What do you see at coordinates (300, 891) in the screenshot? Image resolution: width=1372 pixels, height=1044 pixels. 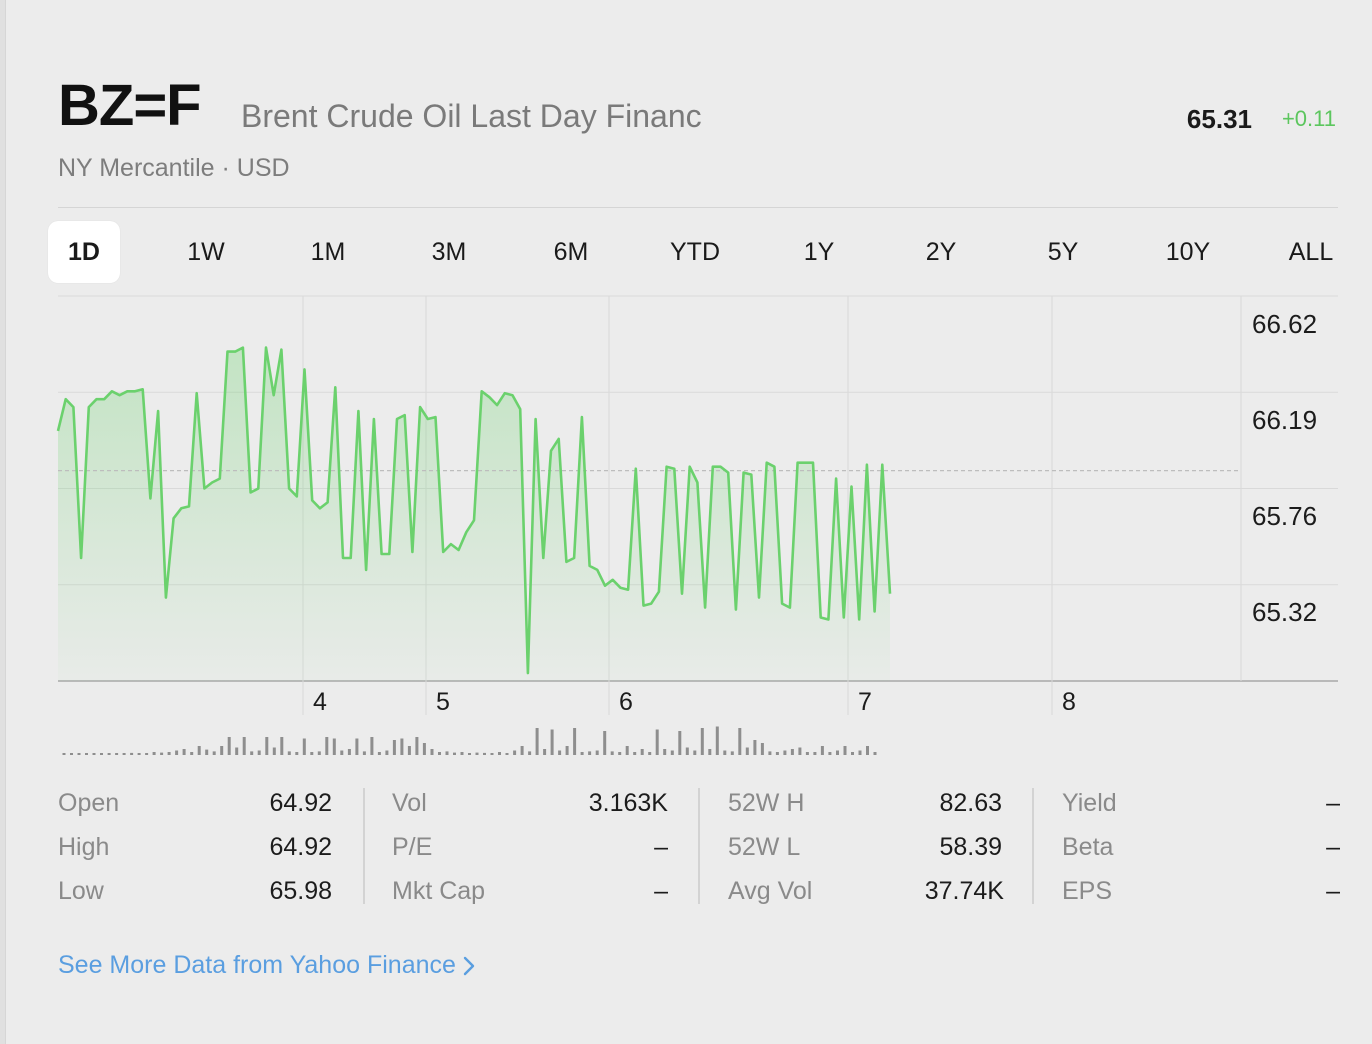 I see `low-value: 65.98` at bounding box center [300, 891].